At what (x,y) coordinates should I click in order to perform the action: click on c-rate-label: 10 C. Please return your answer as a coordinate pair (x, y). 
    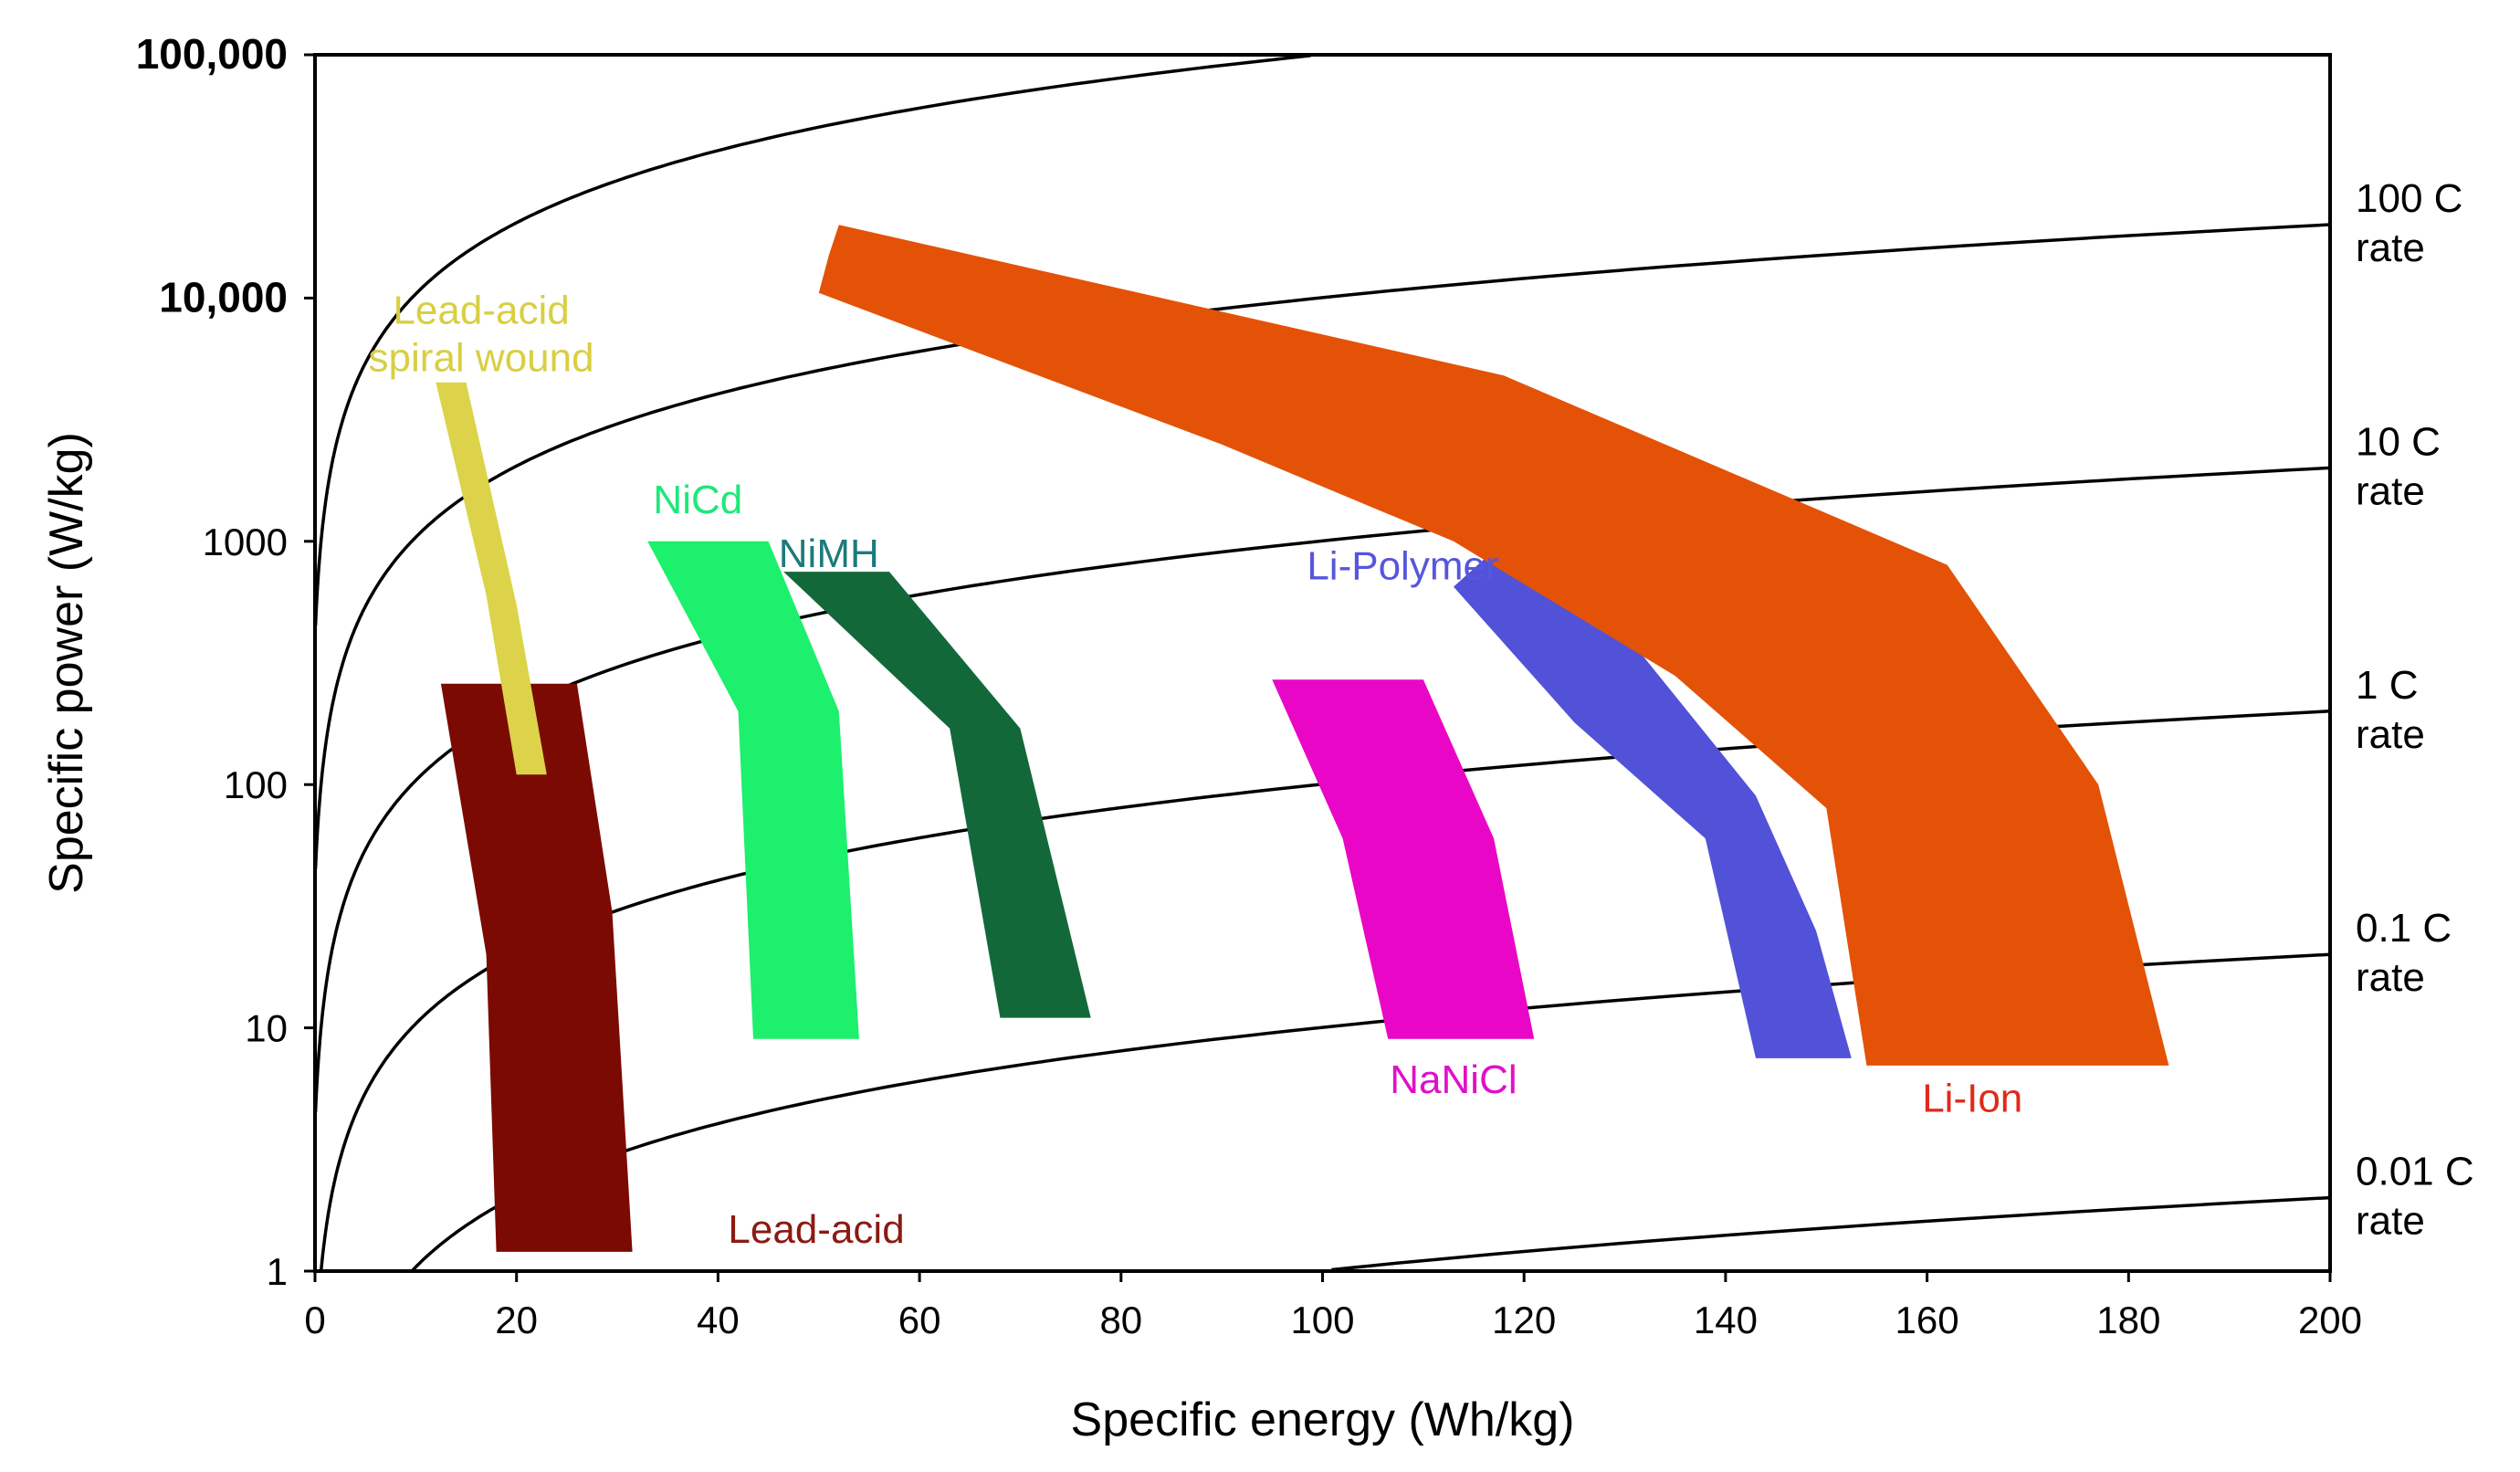
    Looking at the image, I should click on (2398, 441).